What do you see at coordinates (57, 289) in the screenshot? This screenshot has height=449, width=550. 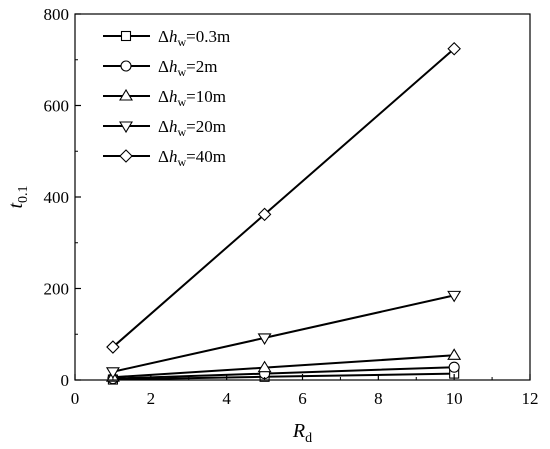 I see `y-tick-label: 200` at bounding box center [57, 289].